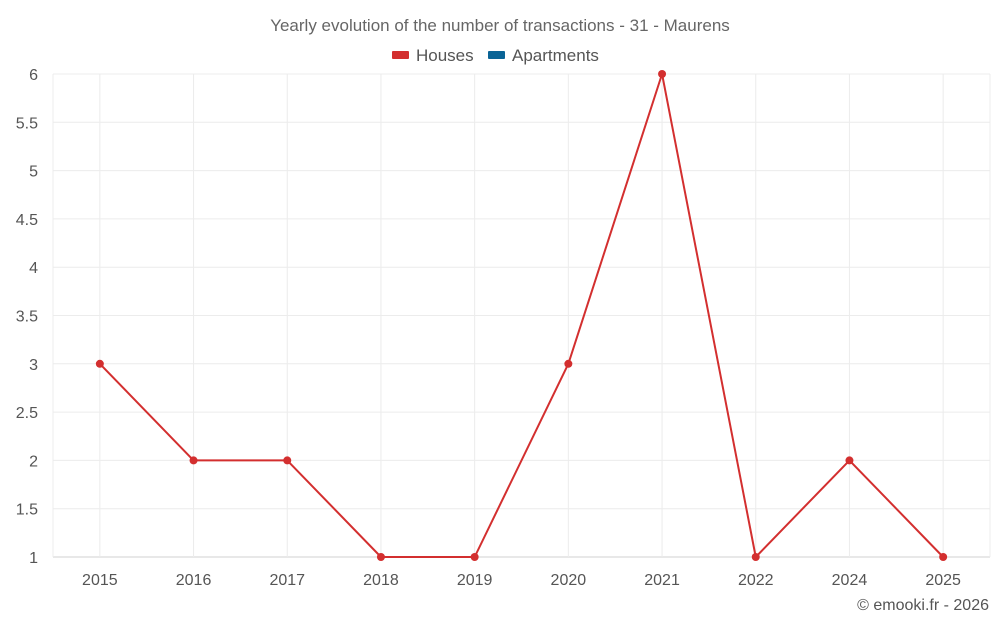  I want to click on x-axis-ticks: 2015 2016 2017 2018 2019 2020 2021 2022 2024 2025, so click(521, 580).